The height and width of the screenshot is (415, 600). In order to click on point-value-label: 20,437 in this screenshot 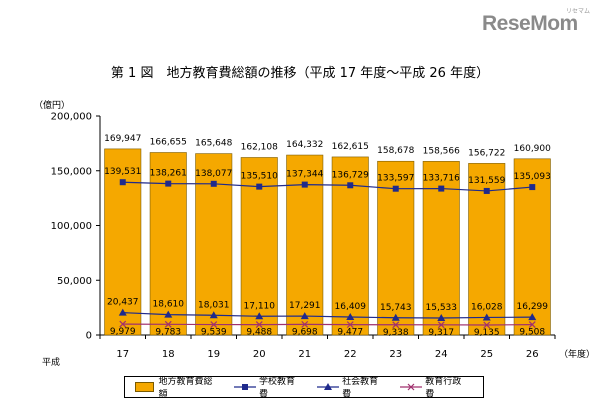, I will do `click(123, 303)`.